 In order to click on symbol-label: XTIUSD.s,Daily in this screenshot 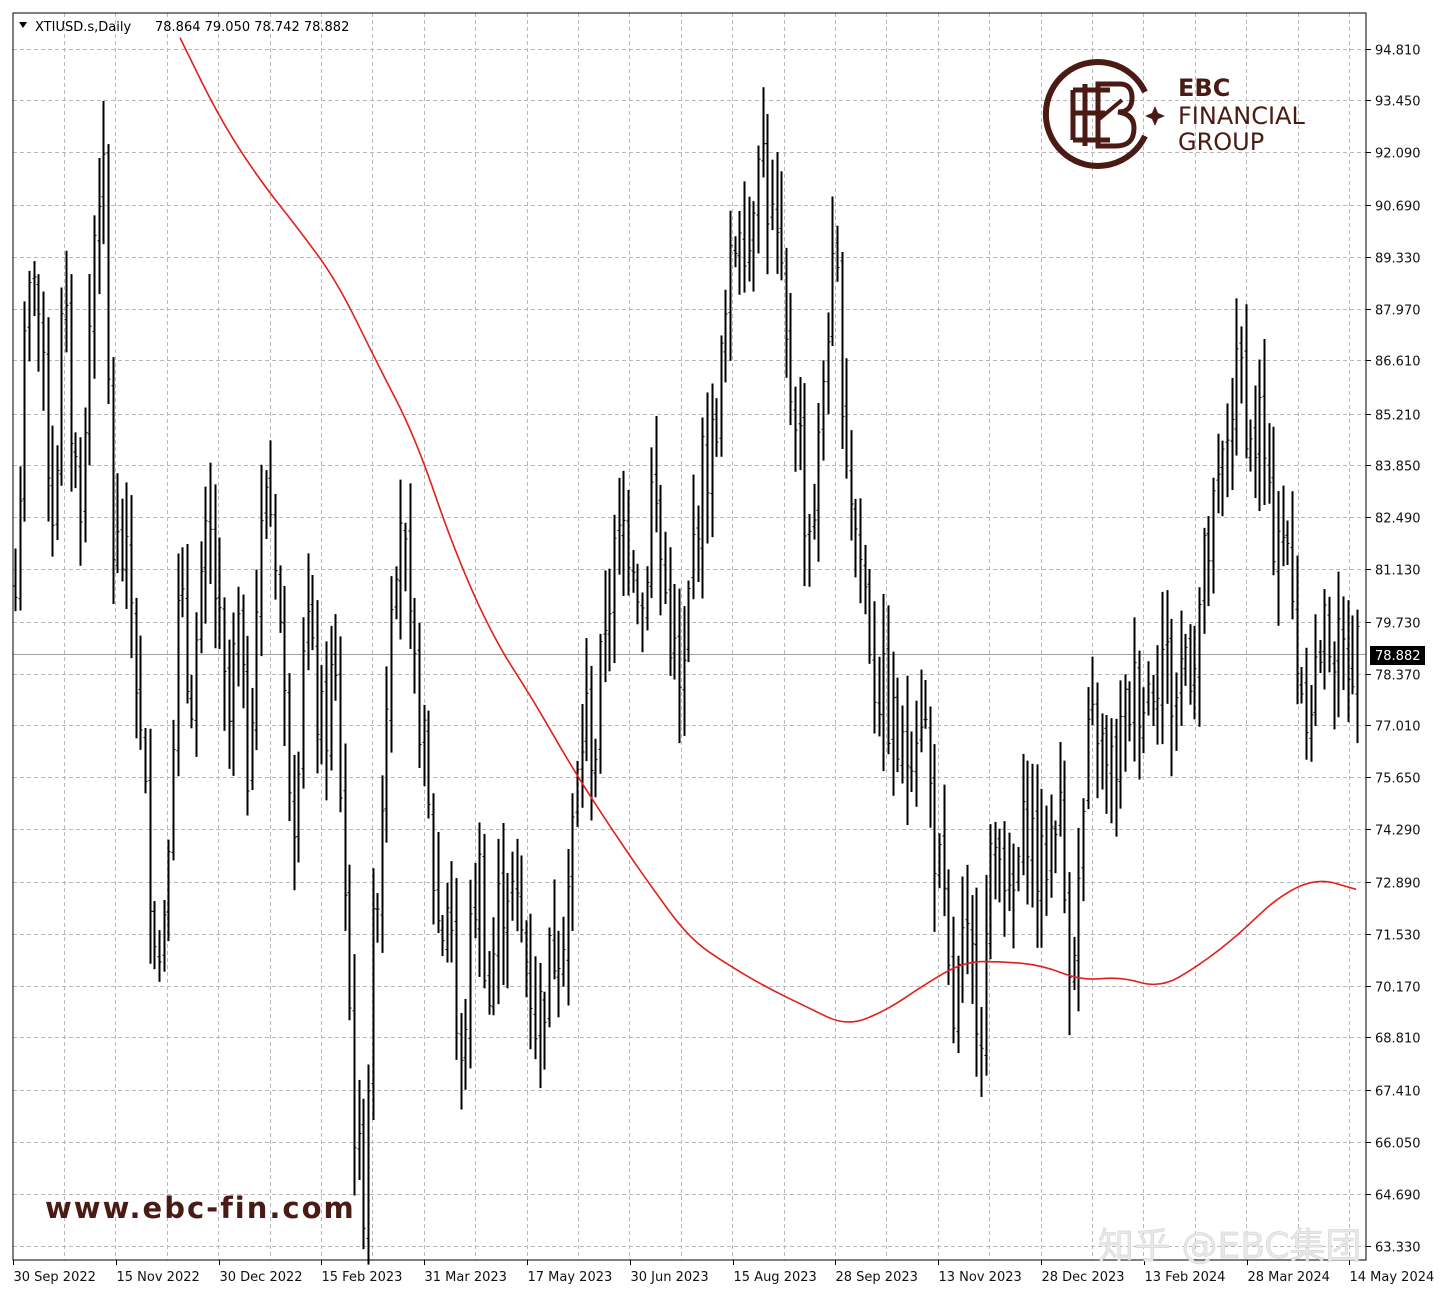, I will do `click(83, 27)`.